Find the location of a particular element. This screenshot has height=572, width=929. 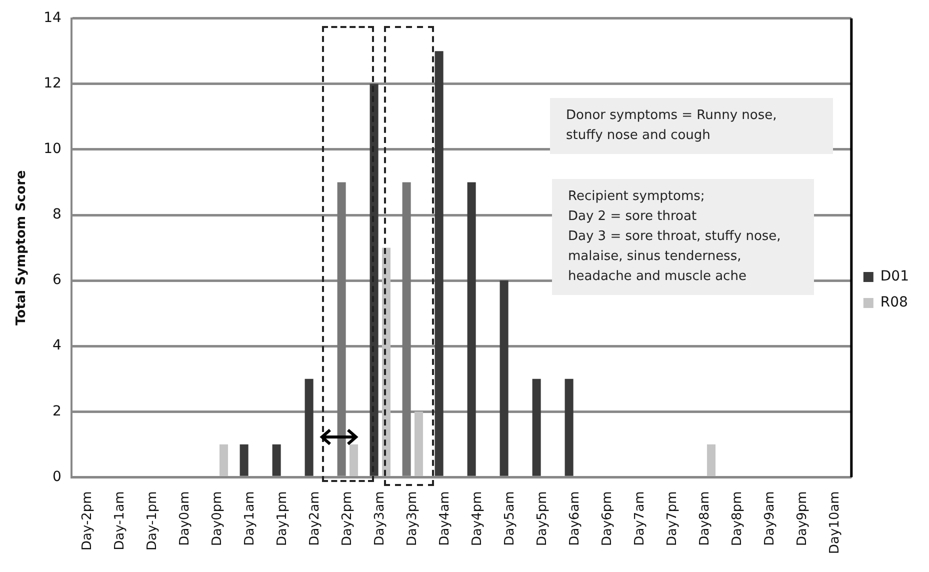

x-tick-label: Day5am is located at coordinates (510, 518).